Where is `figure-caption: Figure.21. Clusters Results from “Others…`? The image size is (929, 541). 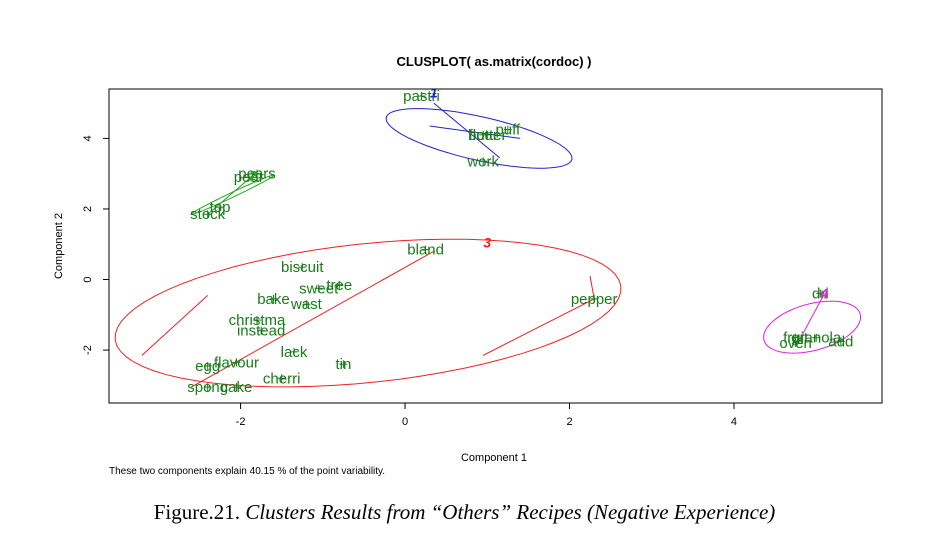 figure-caption: Figure.21. Clusters Results from “Others… is located at coordinates (464, 512).